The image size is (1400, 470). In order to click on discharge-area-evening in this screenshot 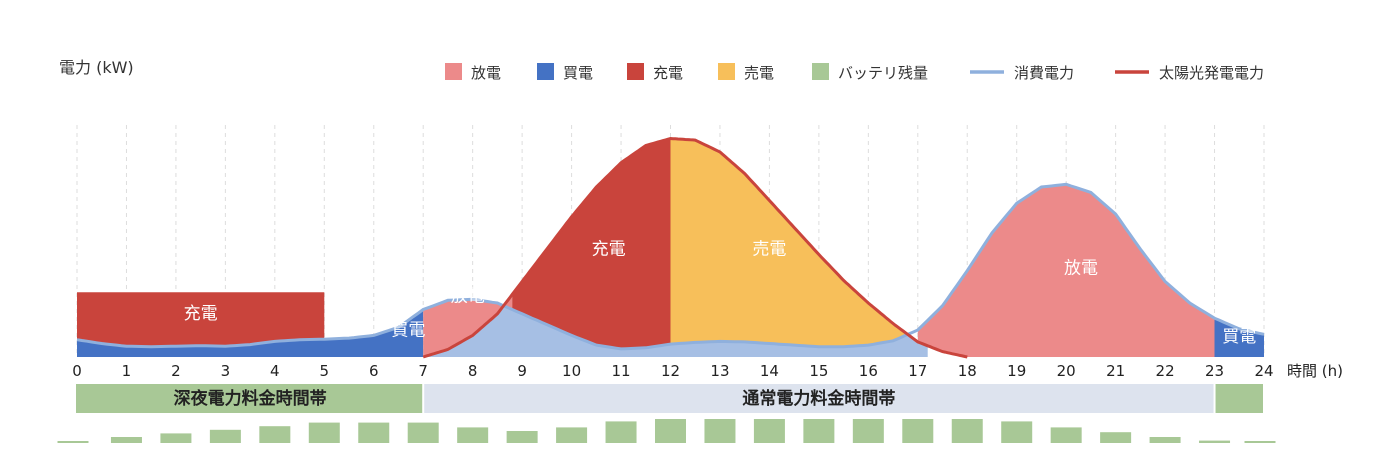, I will do `click(1066, 270)`.